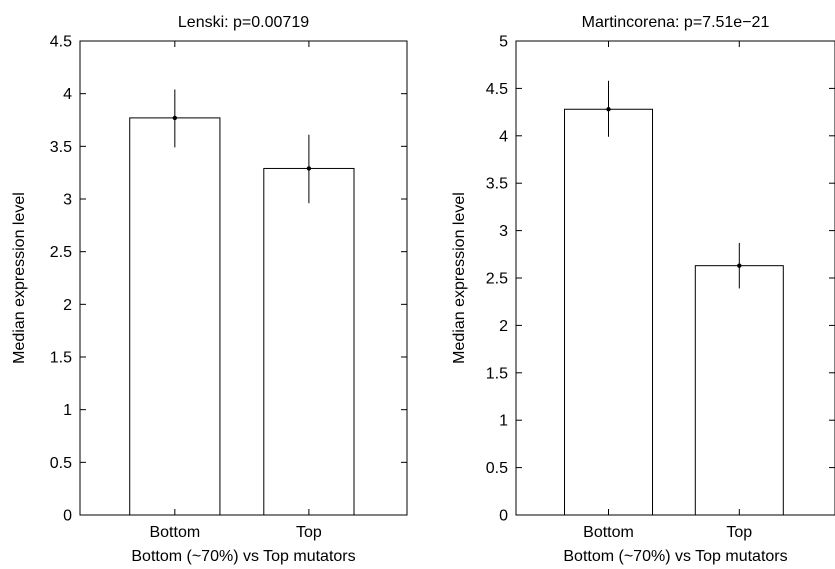  Describe the element at coordinates (503, 42) in the screenshot. I see `y-tick-label: 5` at that location.